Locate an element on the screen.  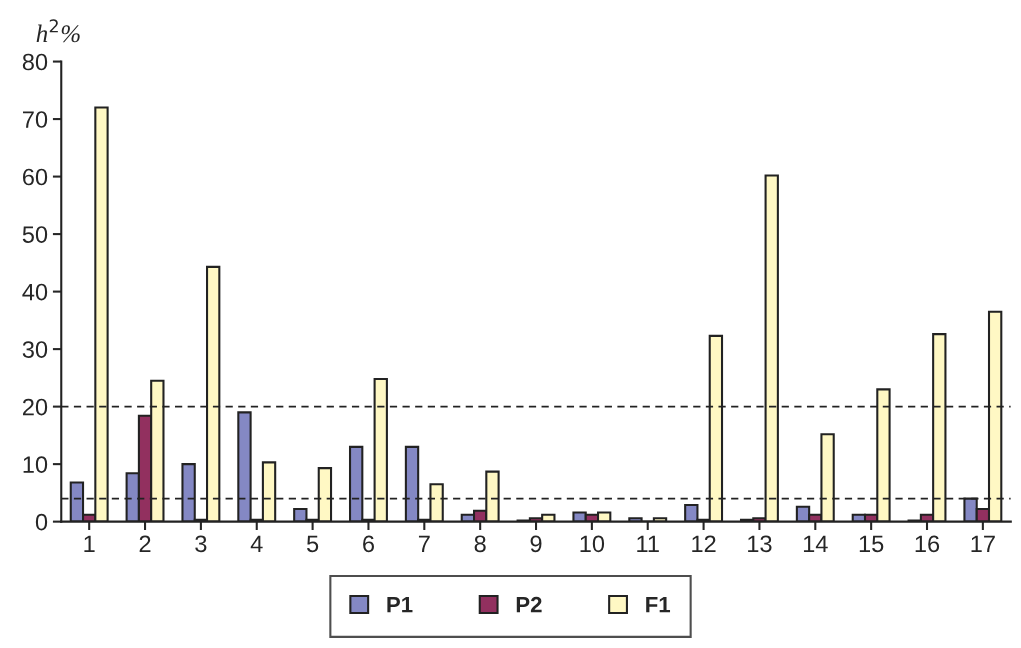
y-tick-label: 20 is located at coordinates (35, 407).